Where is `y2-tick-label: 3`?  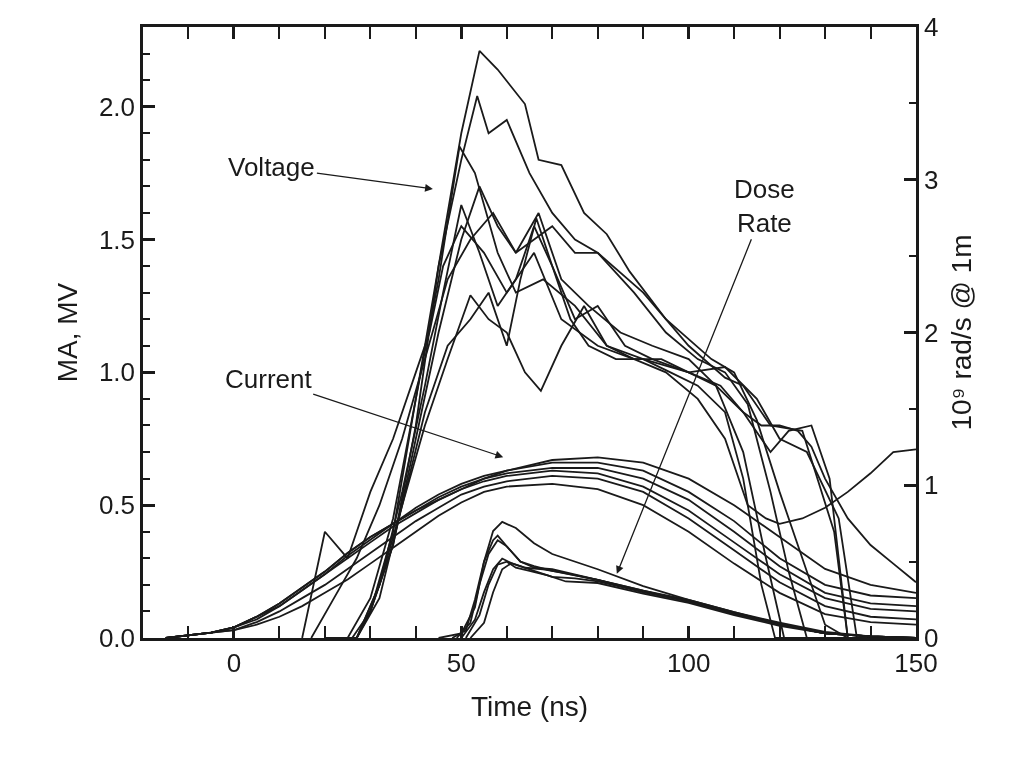
y2-tick-label: 3 is located at coordinates (931, 179).